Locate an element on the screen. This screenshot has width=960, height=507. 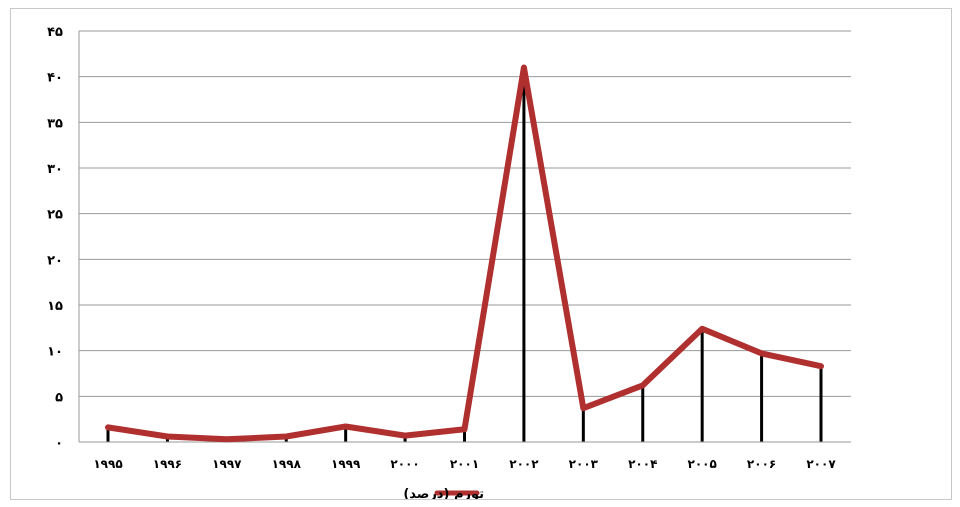
x-tick-label: ١٩٩۵ is located at coordinates (107, 464).